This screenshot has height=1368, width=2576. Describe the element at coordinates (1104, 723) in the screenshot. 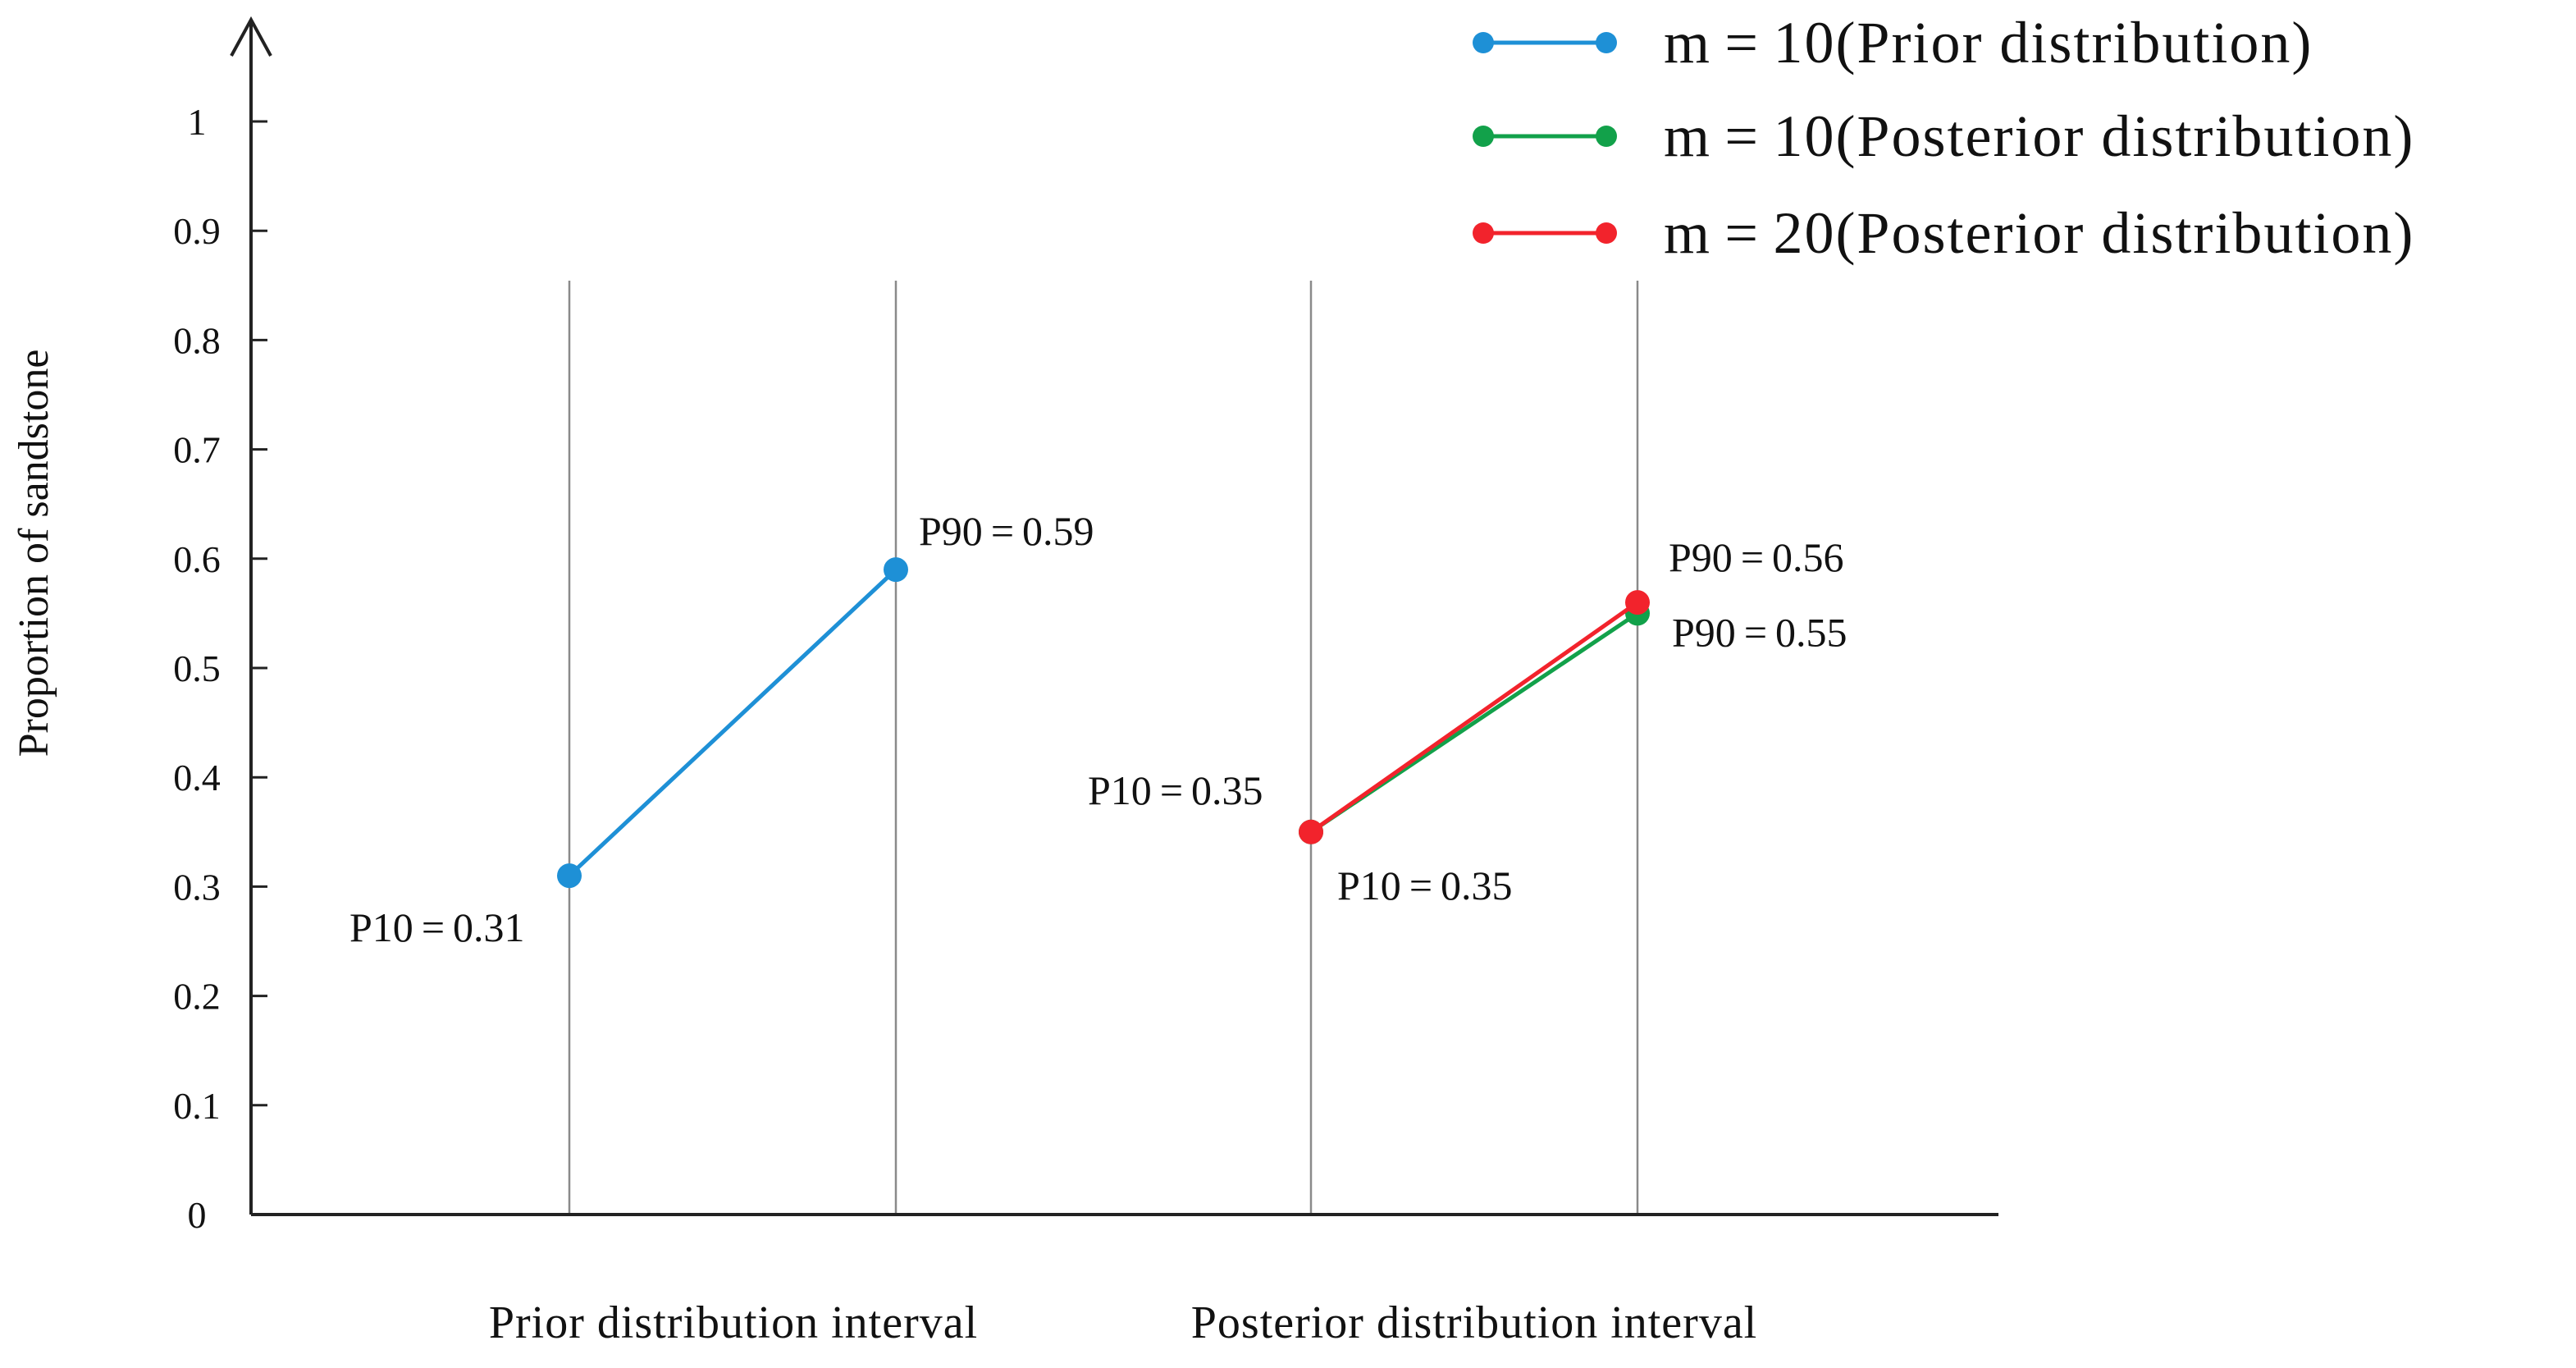

I see `chart-series` at that location.